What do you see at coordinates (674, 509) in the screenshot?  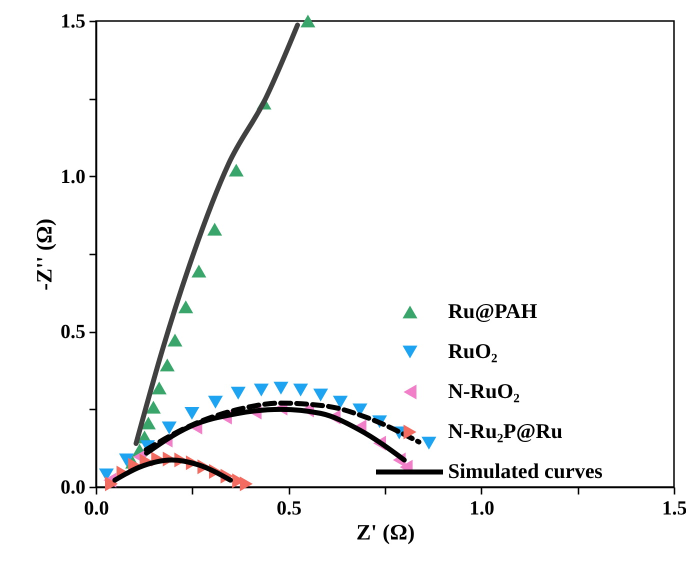 I see `x-tick-label: 1.5` at bounding box center [674, 509].